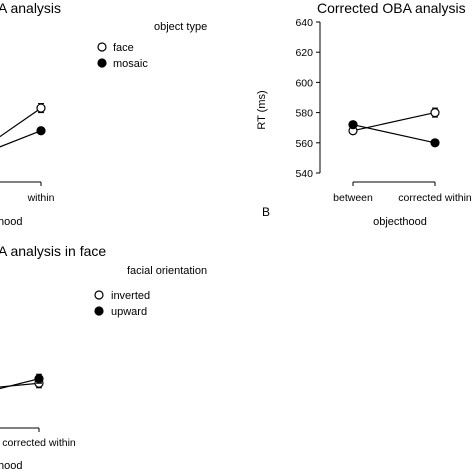 This screenshot has width=474, height=474. What do you see at coordinates (30, 8) in the screenshot?
I see `panel-title: A analysis` at bounding box center [30, 8].